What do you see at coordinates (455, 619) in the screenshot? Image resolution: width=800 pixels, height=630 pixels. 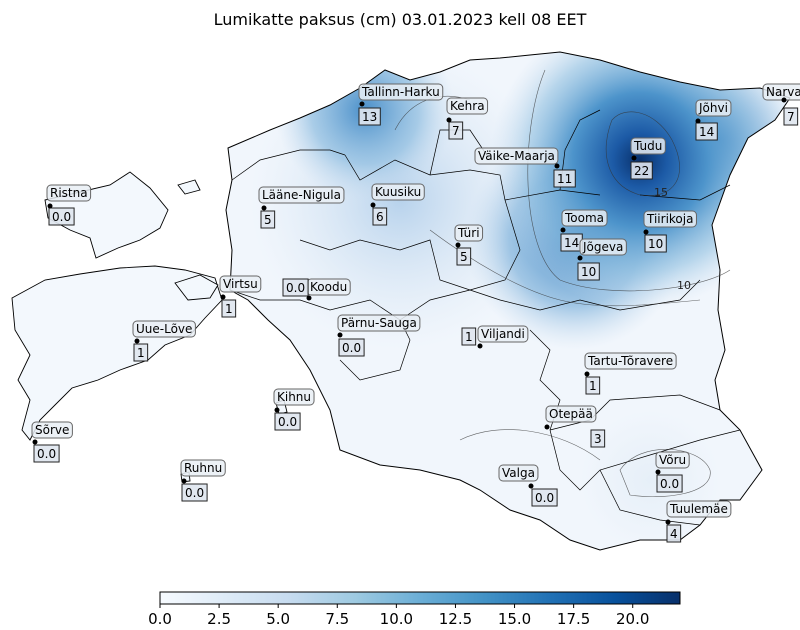 I see `colorbar-tick-label: 12.5` at bounding box center [455, 619].